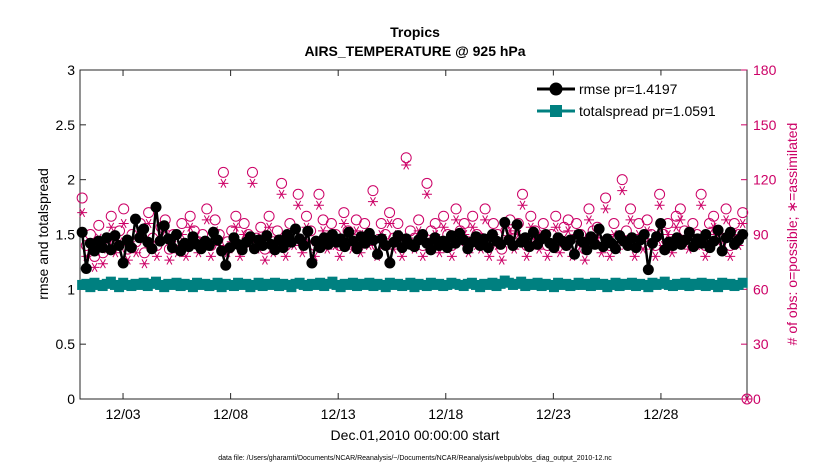  Describe the element at coordinates (66, 125) in the screenshot. I see `y-tick-label: 2.5` at that location.